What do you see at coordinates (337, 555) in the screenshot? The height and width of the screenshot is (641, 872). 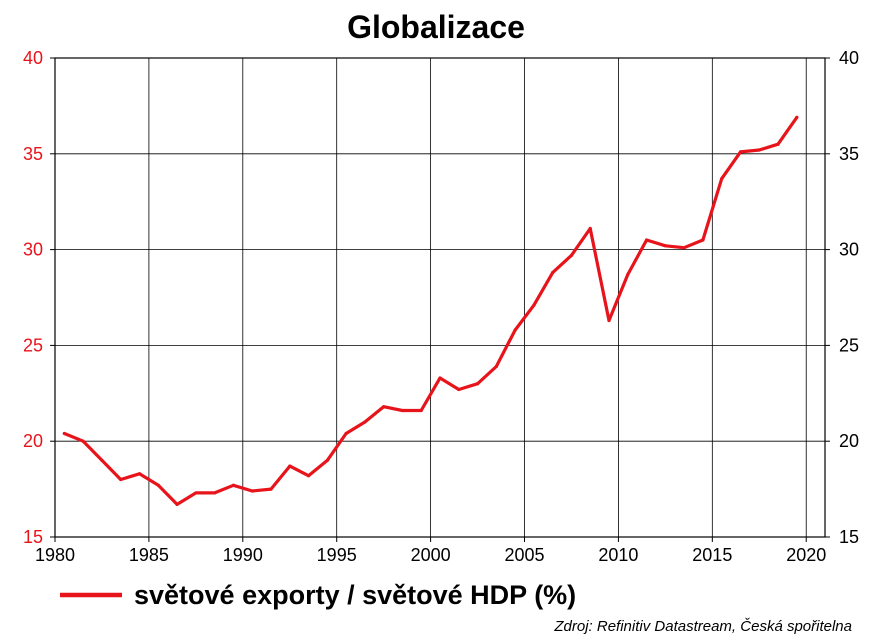 I see `x-tick-label: 1995` at bounding box center [337, 555].